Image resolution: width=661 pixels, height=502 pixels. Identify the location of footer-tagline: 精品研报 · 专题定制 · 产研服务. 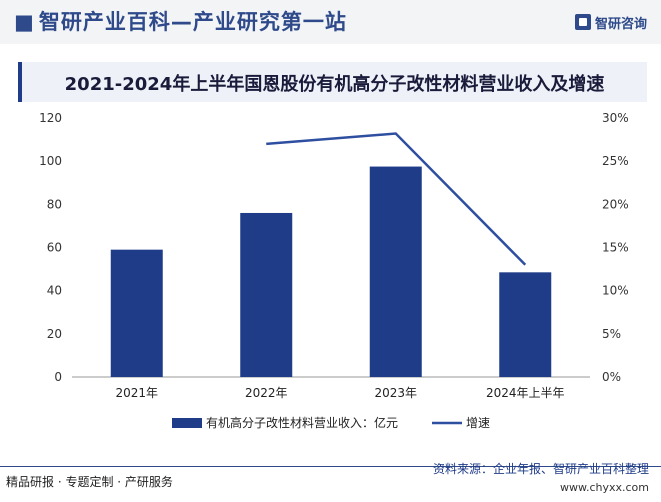
(89, 482).